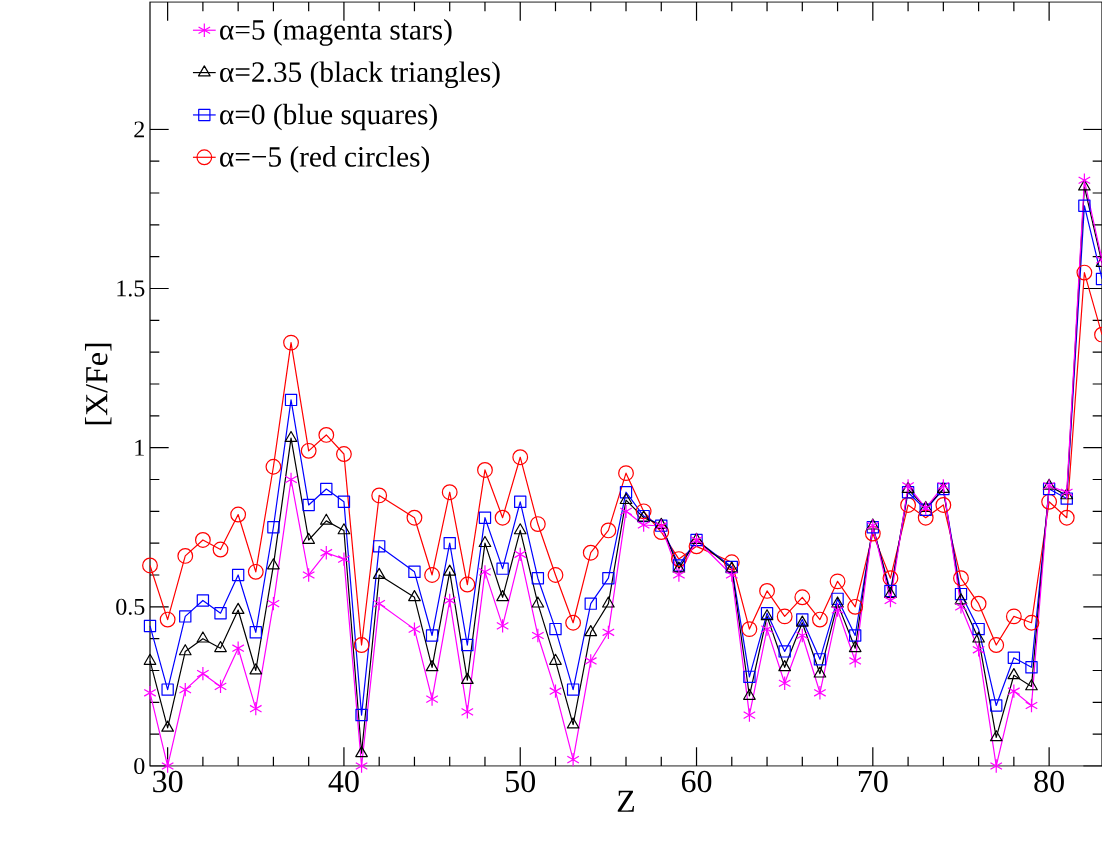 This screenshot has height=864, width=1102. I want to click on legend-label: α=0 (blue squares), so click(328, 117).